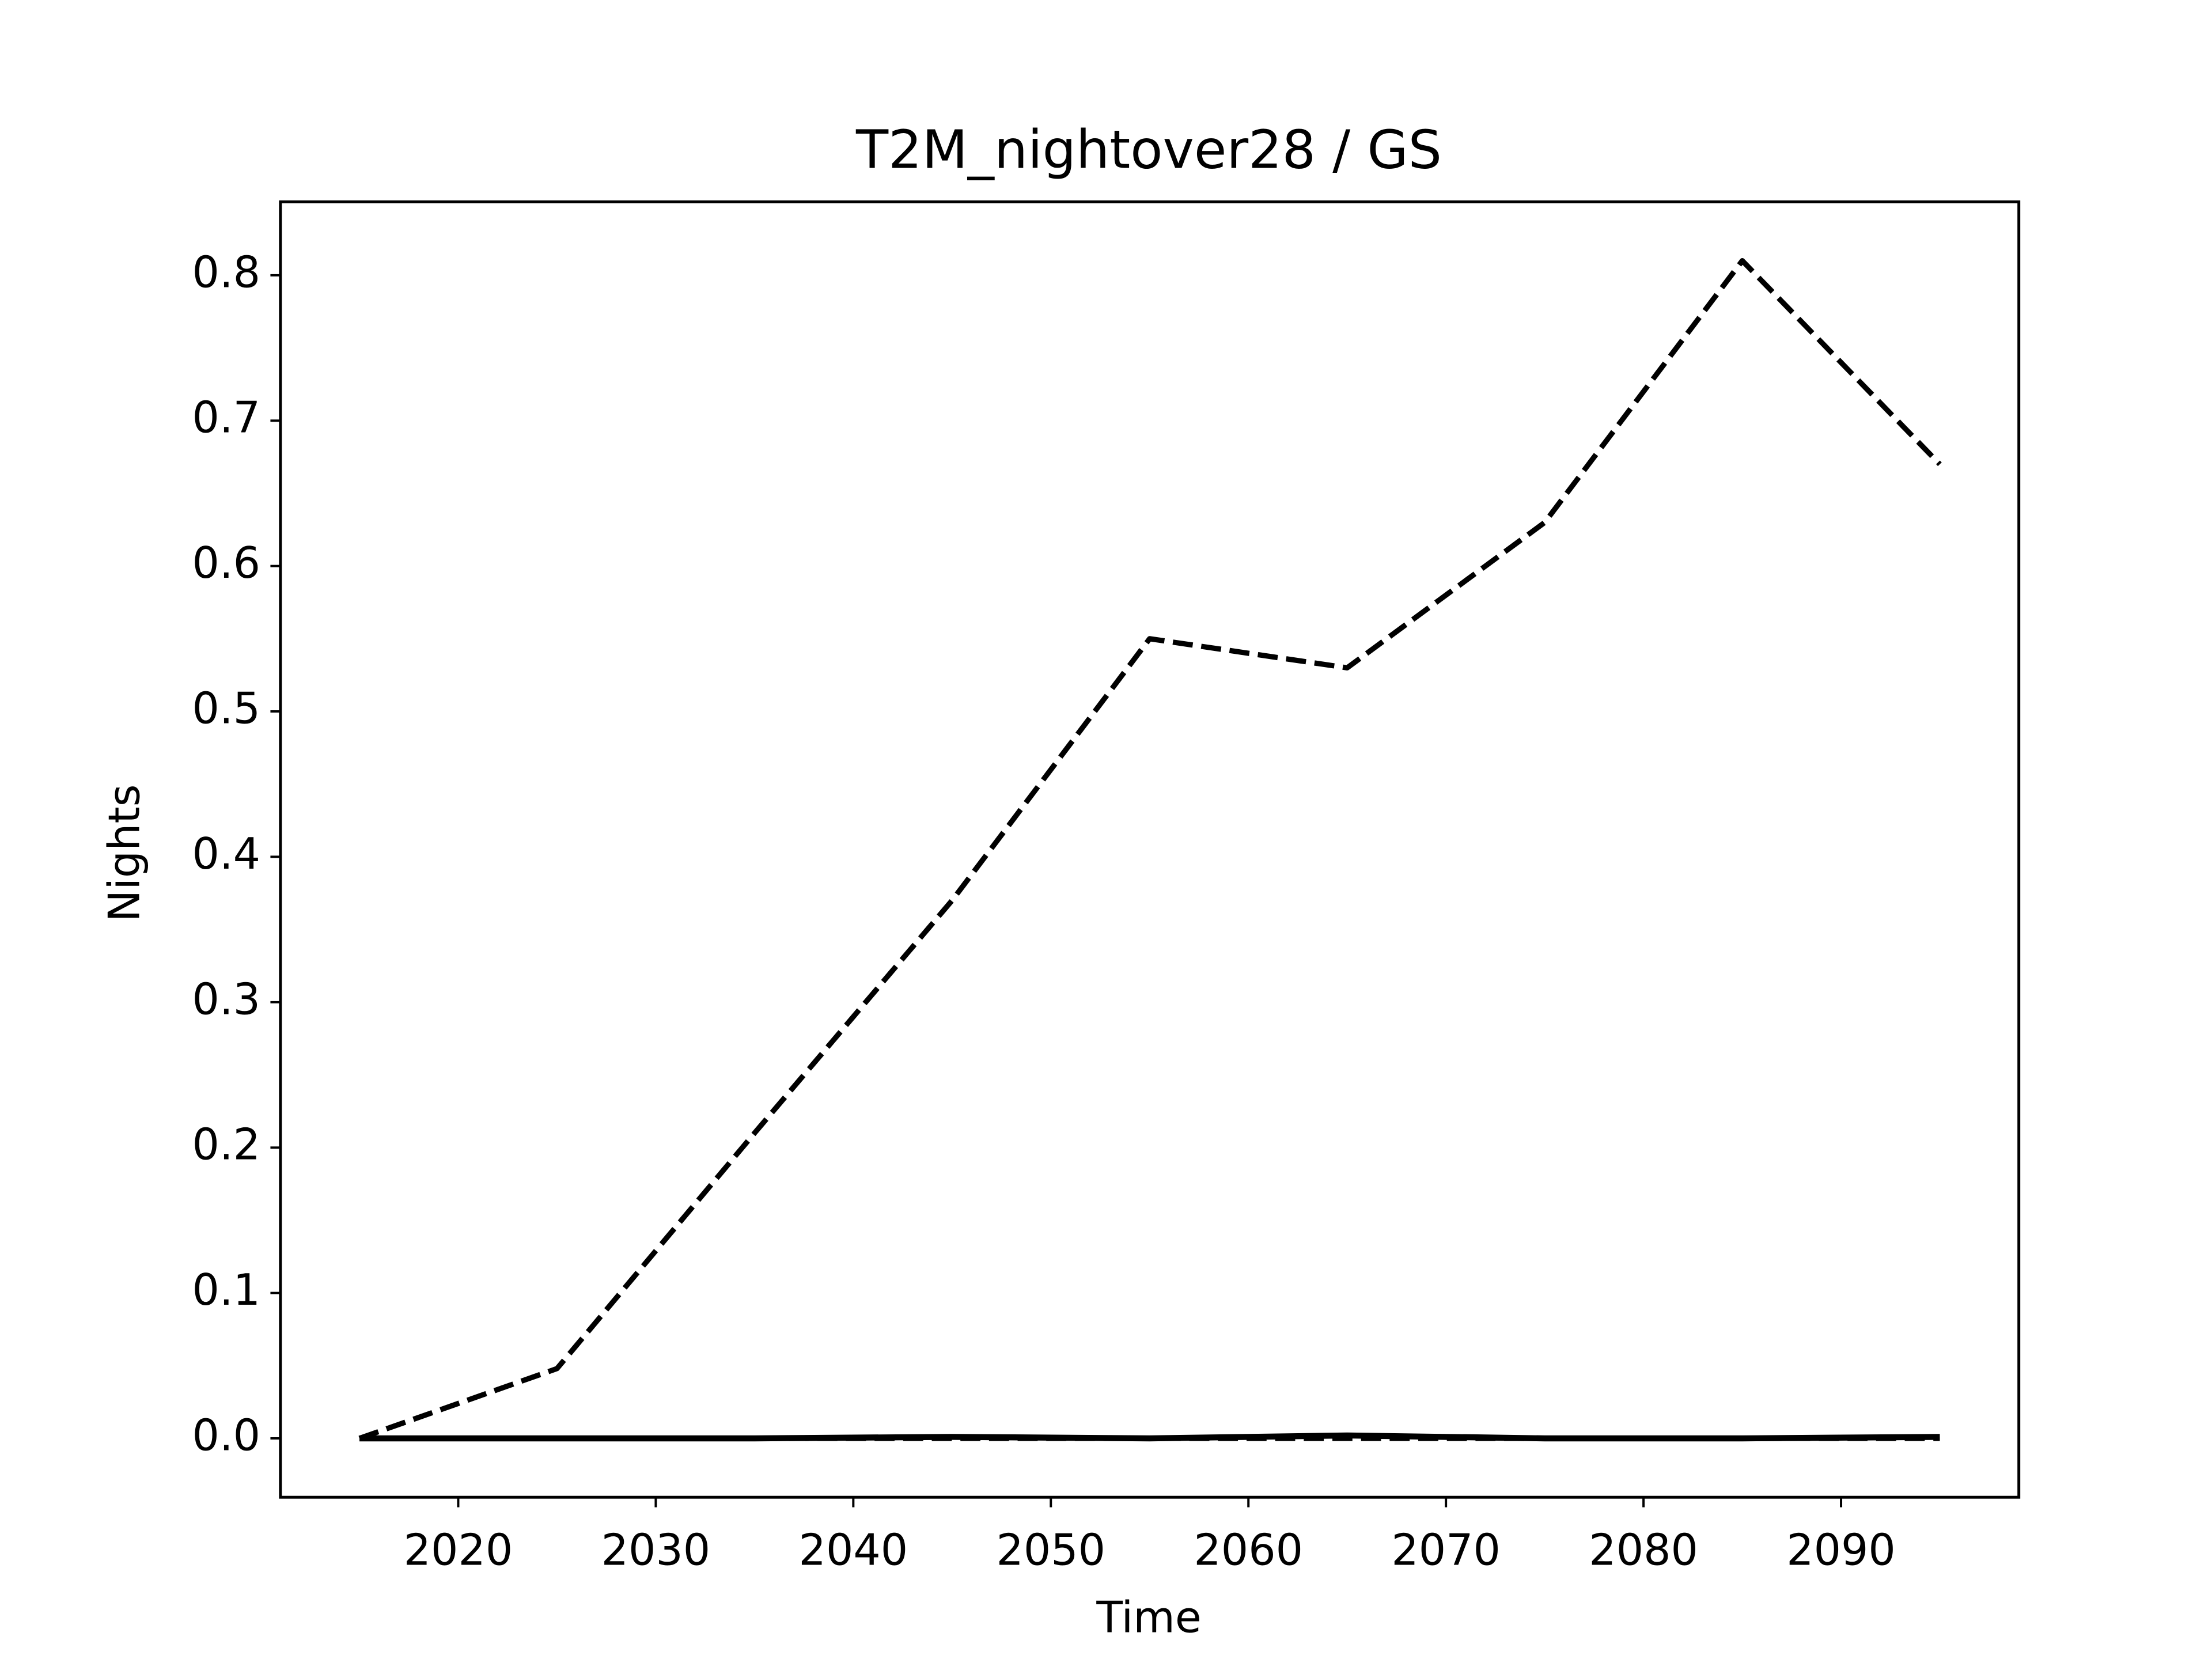  I want to click on x-tick-label: 2030, so click(656, 1550).